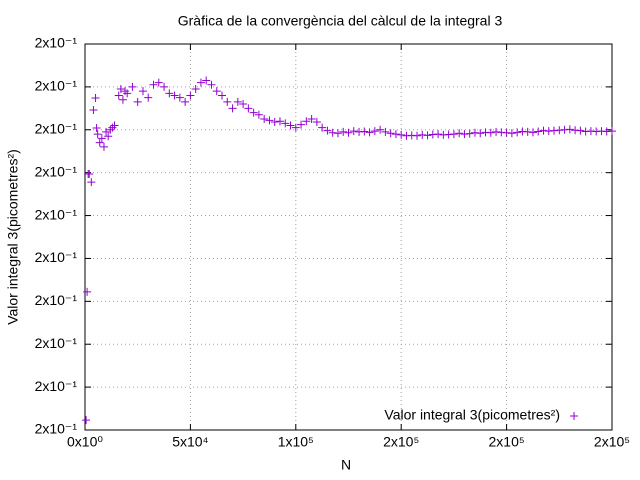 This screenshot has width=640, height=480. What do you see at coordinates (574, 416) in the screenshot?
I see `legend-marker` at bounding box center [574, 416].